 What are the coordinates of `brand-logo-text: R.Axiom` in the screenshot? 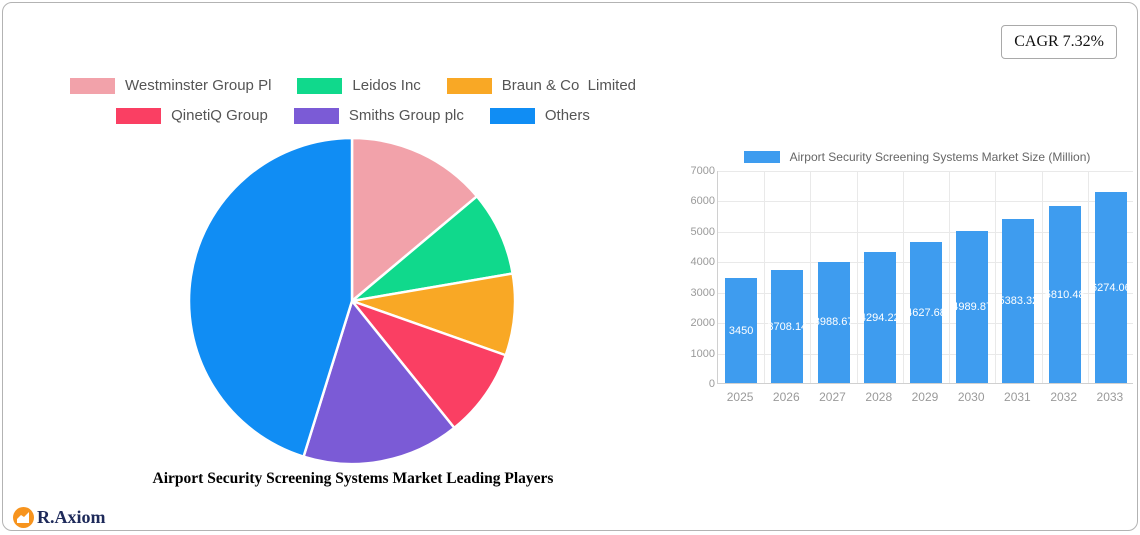 It's located at (71, 517).